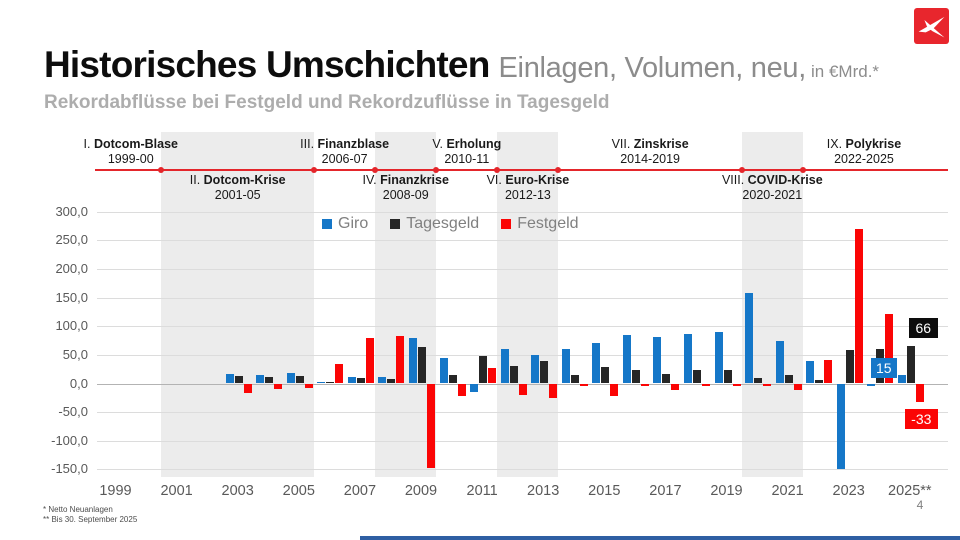 The image size is (960, 540). I want to click on era-name: IV. Finanzkrise, so click(405, 180).